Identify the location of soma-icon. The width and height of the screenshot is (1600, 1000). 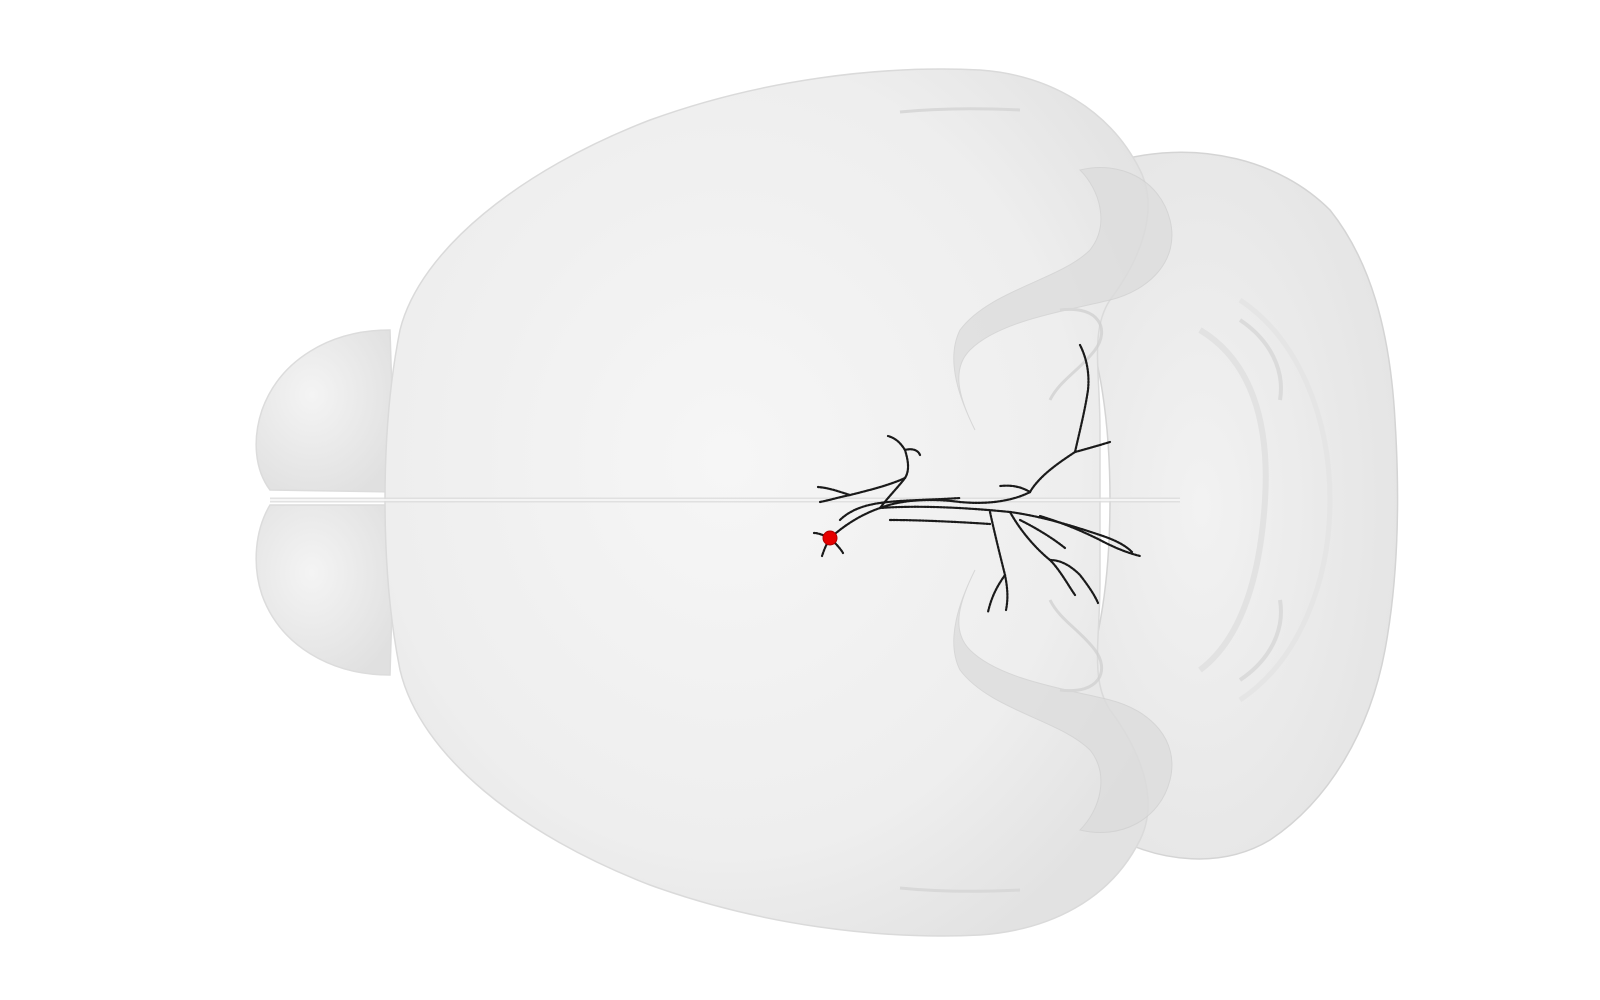
(830, 538).